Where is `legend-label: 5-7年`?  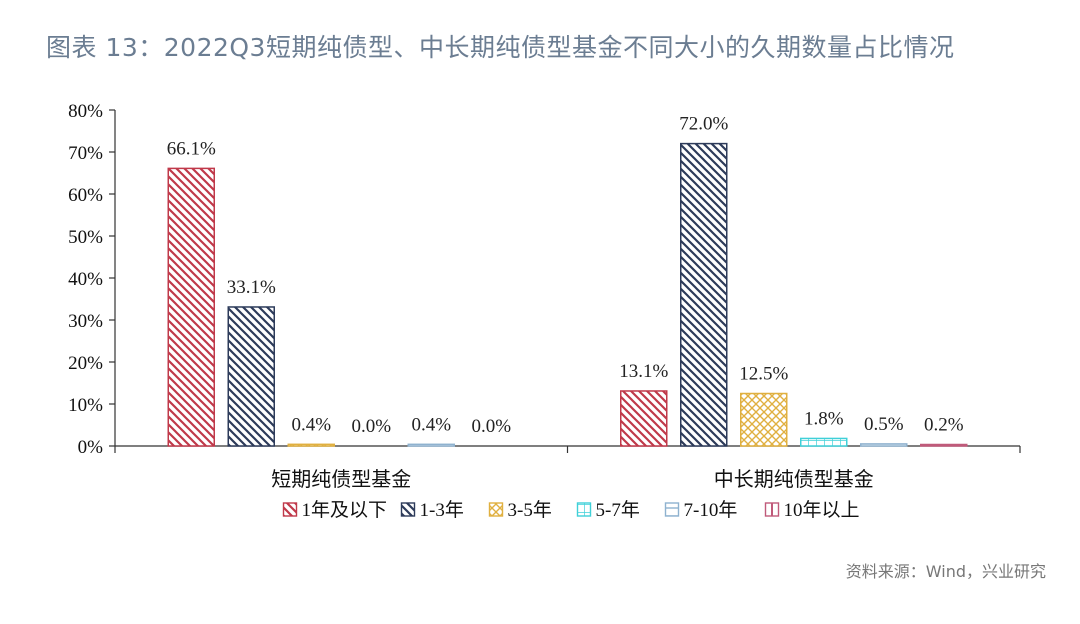 legend-label: 5-7年 is located at coordinates (618, 510).